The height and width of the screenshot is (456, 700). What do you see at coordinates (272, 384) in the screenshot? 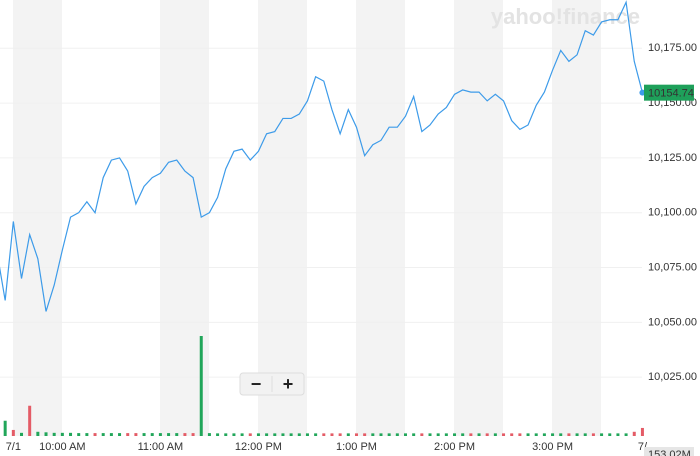
I see `zoom: − +` at bounding box center [272, 384].